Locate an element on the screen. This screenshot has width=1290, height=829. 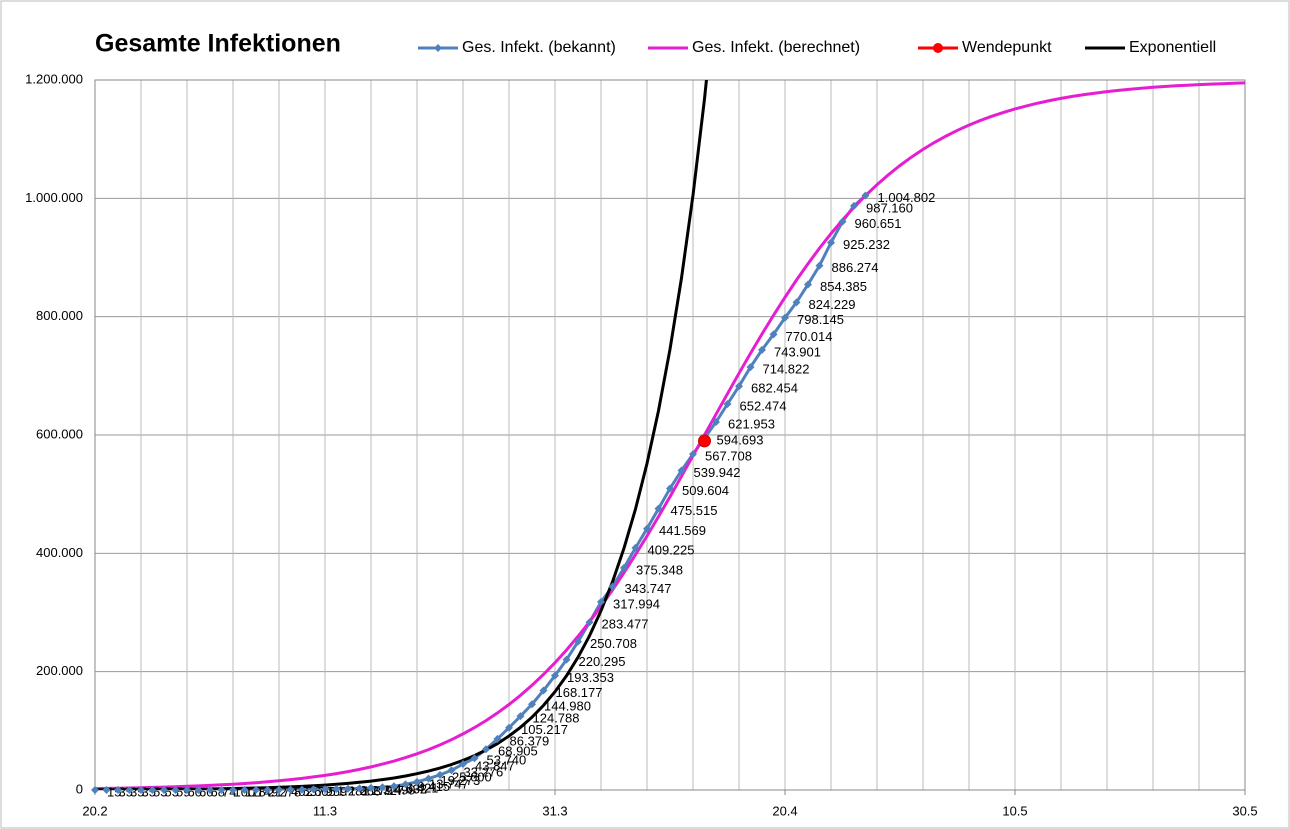
data-label: 13.747 is located at coordinates (449, 783).